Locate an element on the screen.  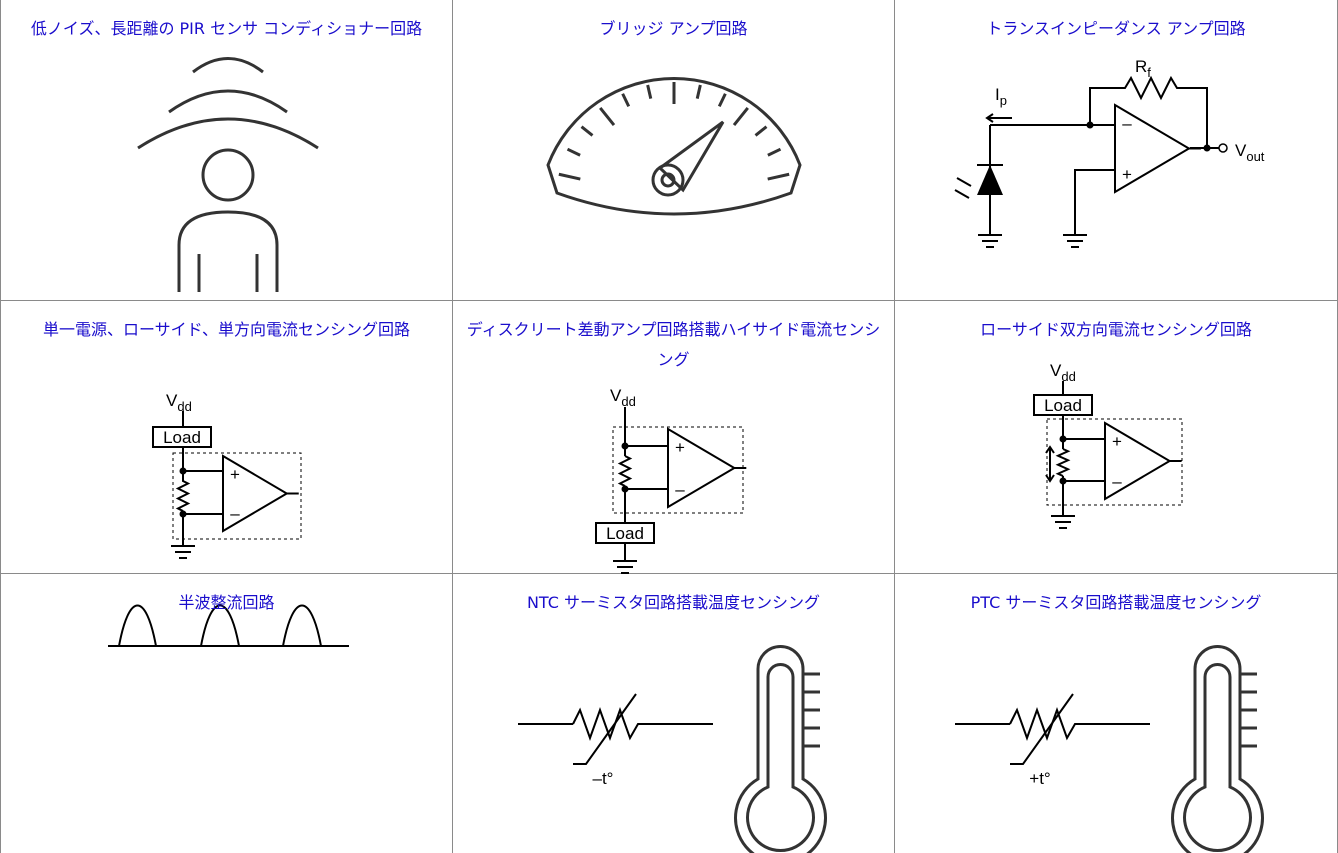
cell: +t° PTC サーミスタ回路搭載温度センシング is located at coordinates (1116, 713).